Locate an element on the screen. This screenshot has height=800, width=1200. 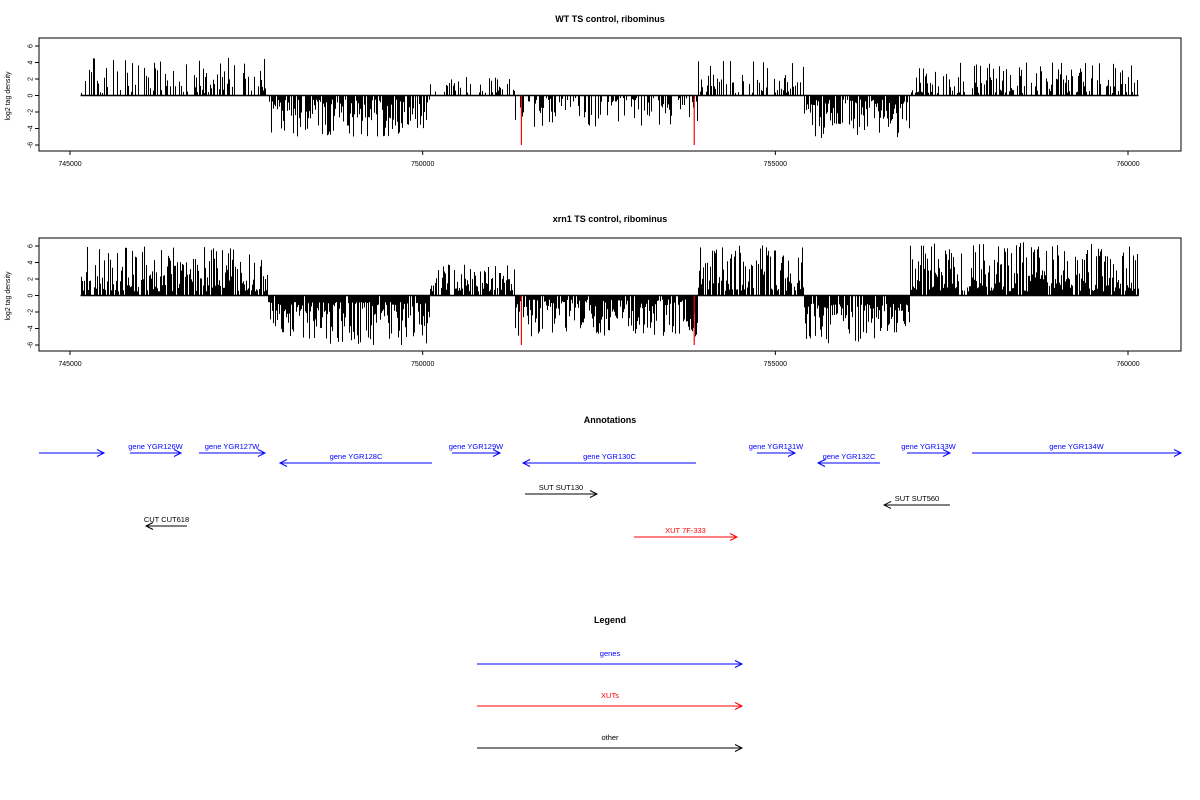
legend-item-xuts: XUTs is located at coordinates (610, 700).